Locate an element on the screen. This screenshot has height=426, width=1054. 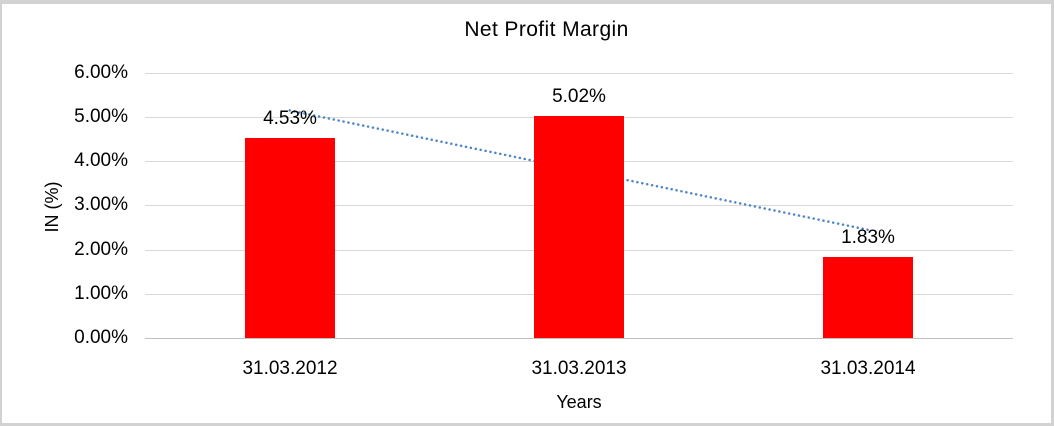
chart-title: Net Profit Margin is located at coordinates (546, 29).